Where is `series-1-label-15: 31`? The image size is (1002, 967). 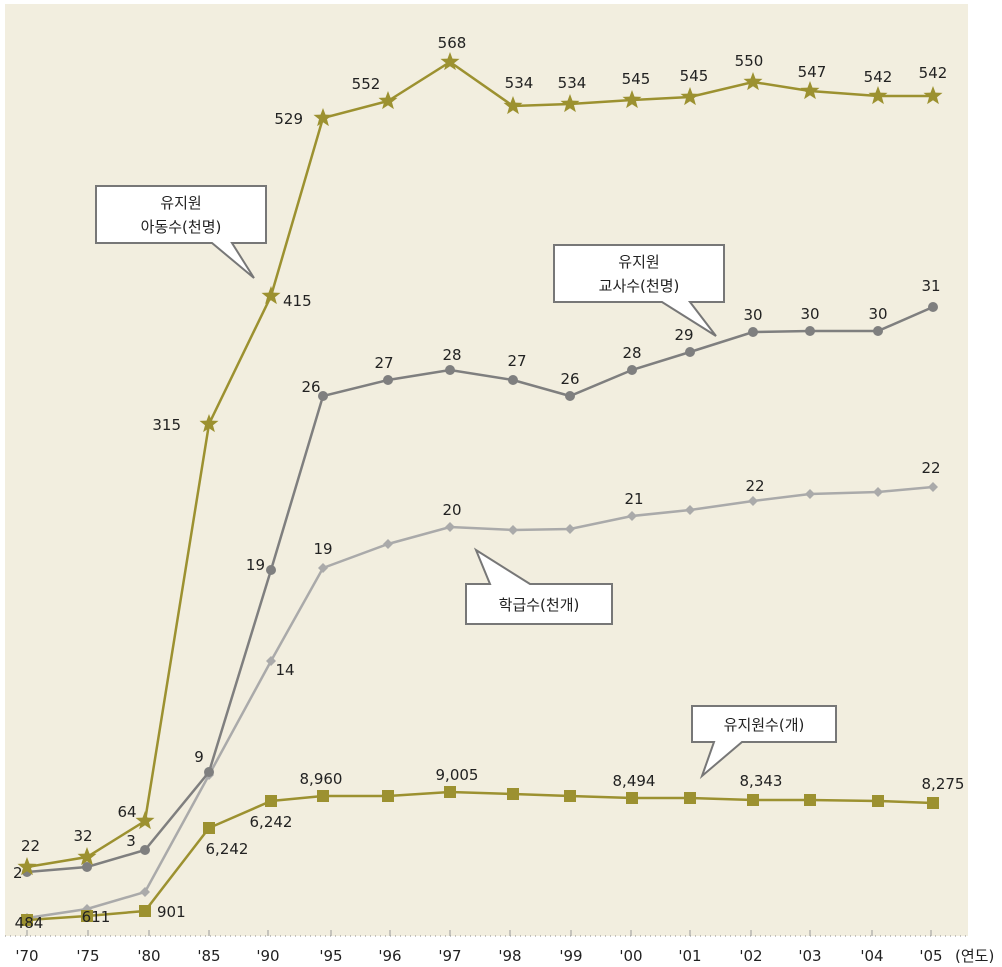
series-1-label-15: 31 is located at coordinates (930, 286).